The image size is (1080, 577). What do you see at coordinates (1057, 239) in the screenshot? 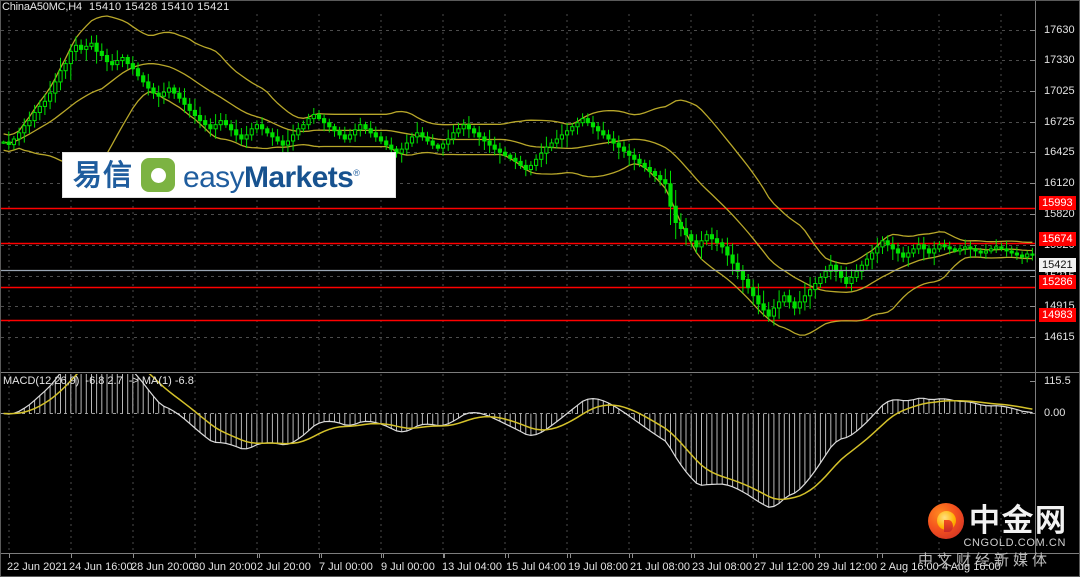
I see `price-level-badge: 15674` at bounding box center [1057, 239].